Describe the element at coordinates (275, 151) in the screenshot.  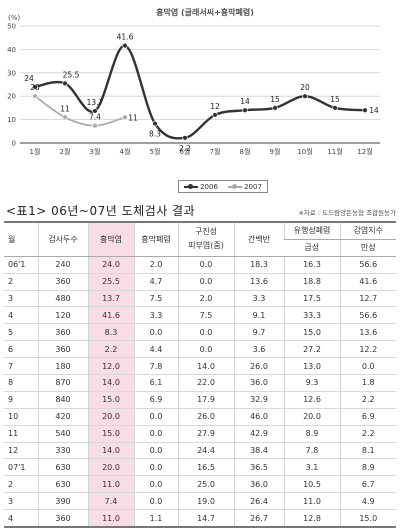
I see `x-tick-label: 9월` at that location.